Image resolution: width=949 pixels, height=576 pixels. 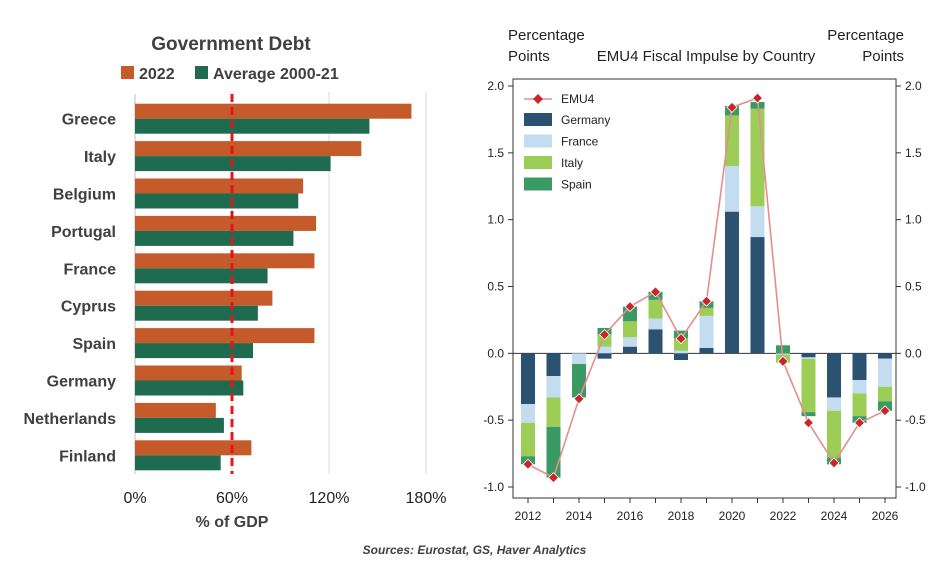 I want to click on legend-label-france: France, so click(x=580, y=142).